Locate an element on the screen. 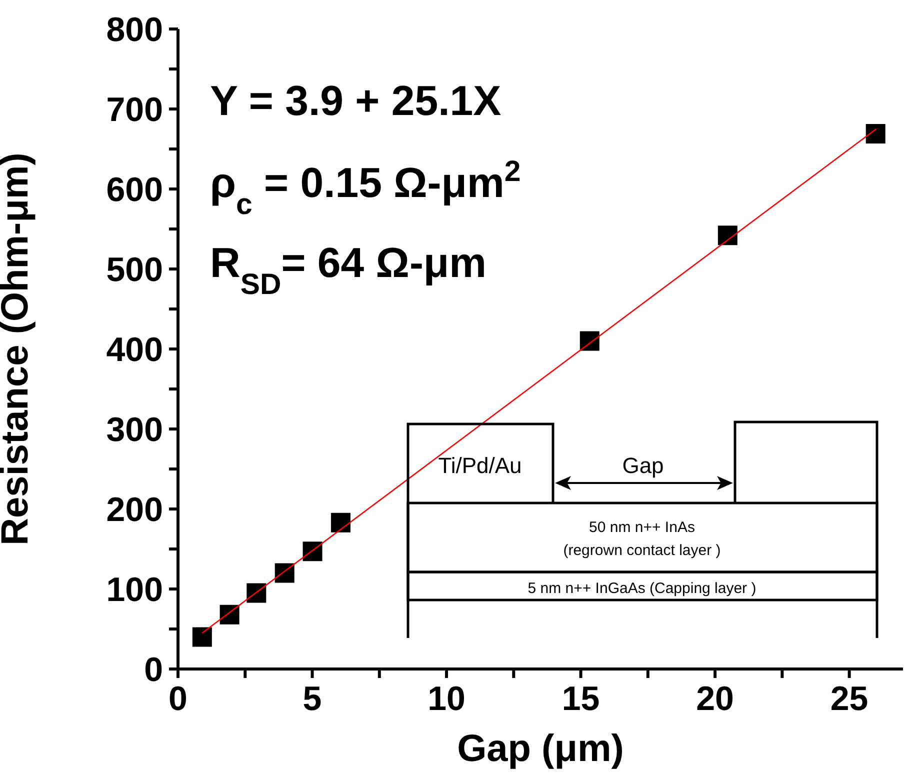  y-tick-label: 0 is located at coordinates (153, 670).